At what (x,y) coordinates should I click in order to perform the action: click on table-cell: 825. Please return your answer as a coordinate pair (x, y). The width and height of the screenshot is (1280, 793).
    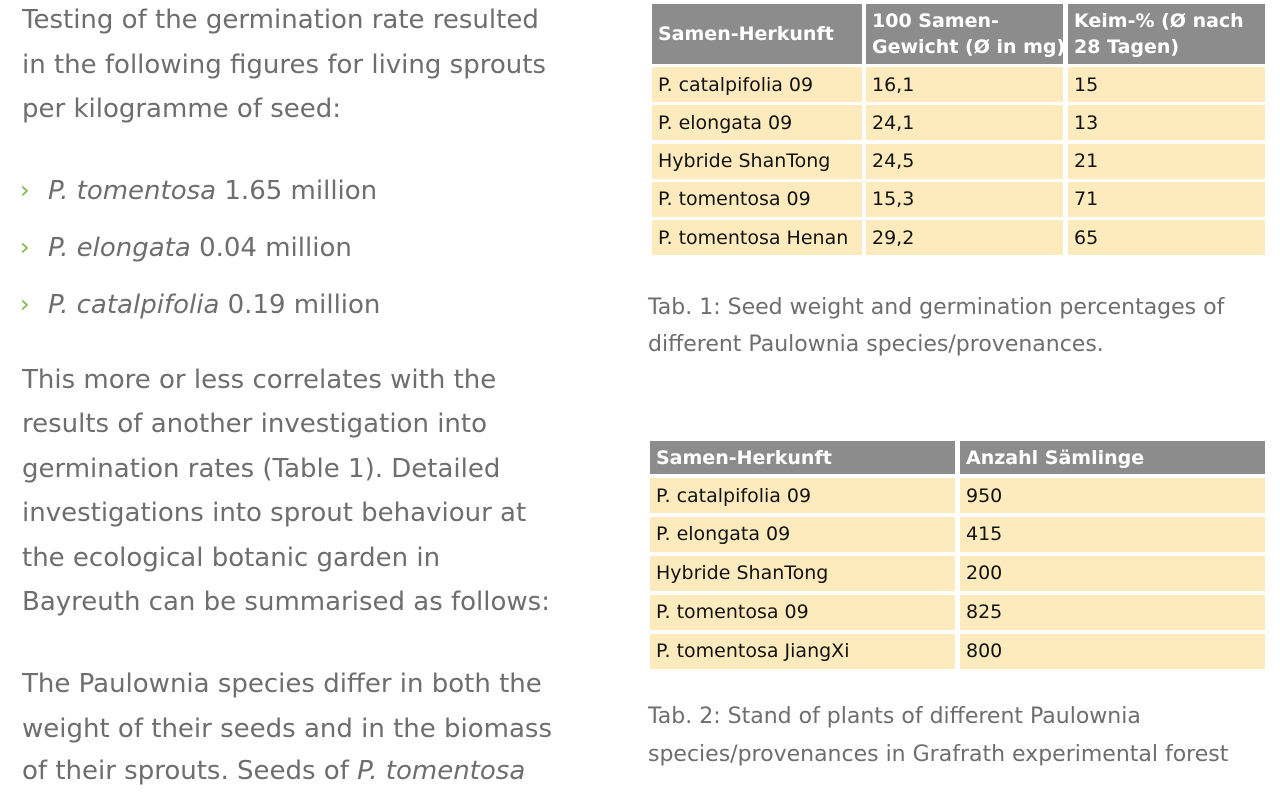
    Looking at the image, I should click on (1112, 612).